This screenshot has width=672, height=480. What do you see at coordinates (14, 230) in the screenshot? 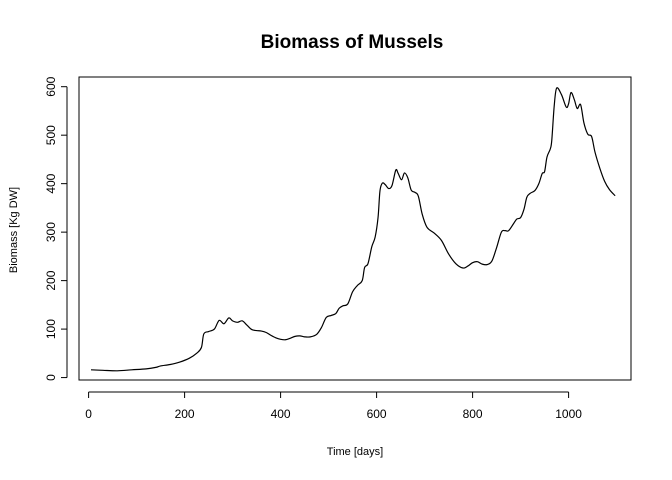
I see `y-axis-label: Biomass [Kg DW]` at bounding box center [14, 230].